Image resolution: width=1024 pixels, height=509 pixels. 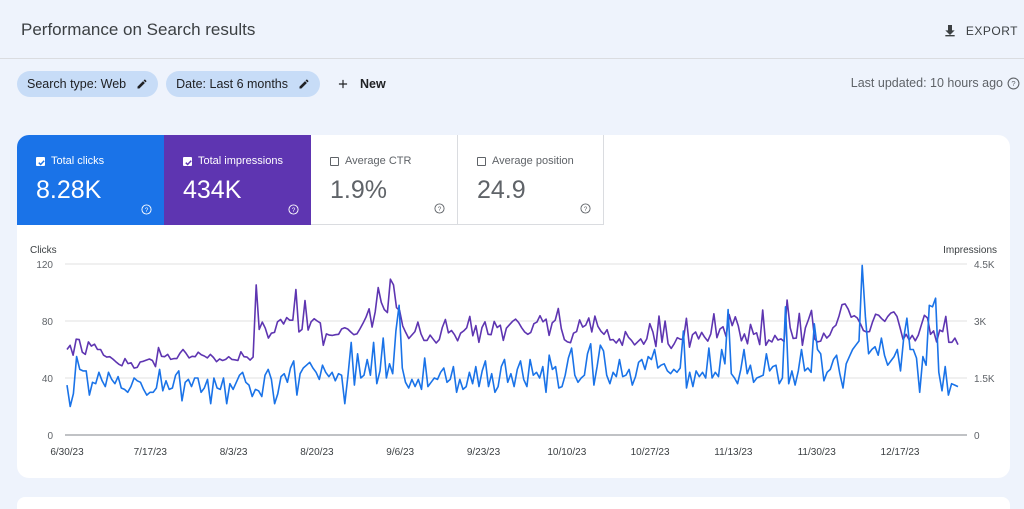 What do you see at coordinates (317, 452) in the screenshot?
I see `x-tick-label: 8/20/23` at bounding box center [317, 452].